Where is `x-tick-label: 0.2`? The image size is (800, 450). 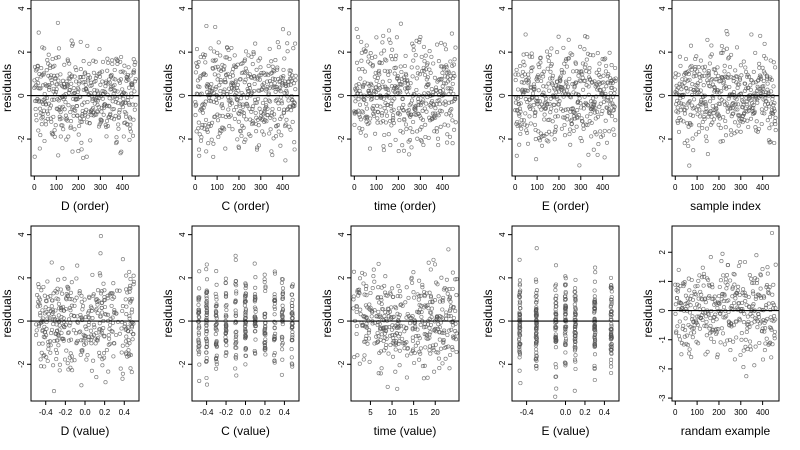
x-tick-label: 0.2 is located at coordinates (585, 412).